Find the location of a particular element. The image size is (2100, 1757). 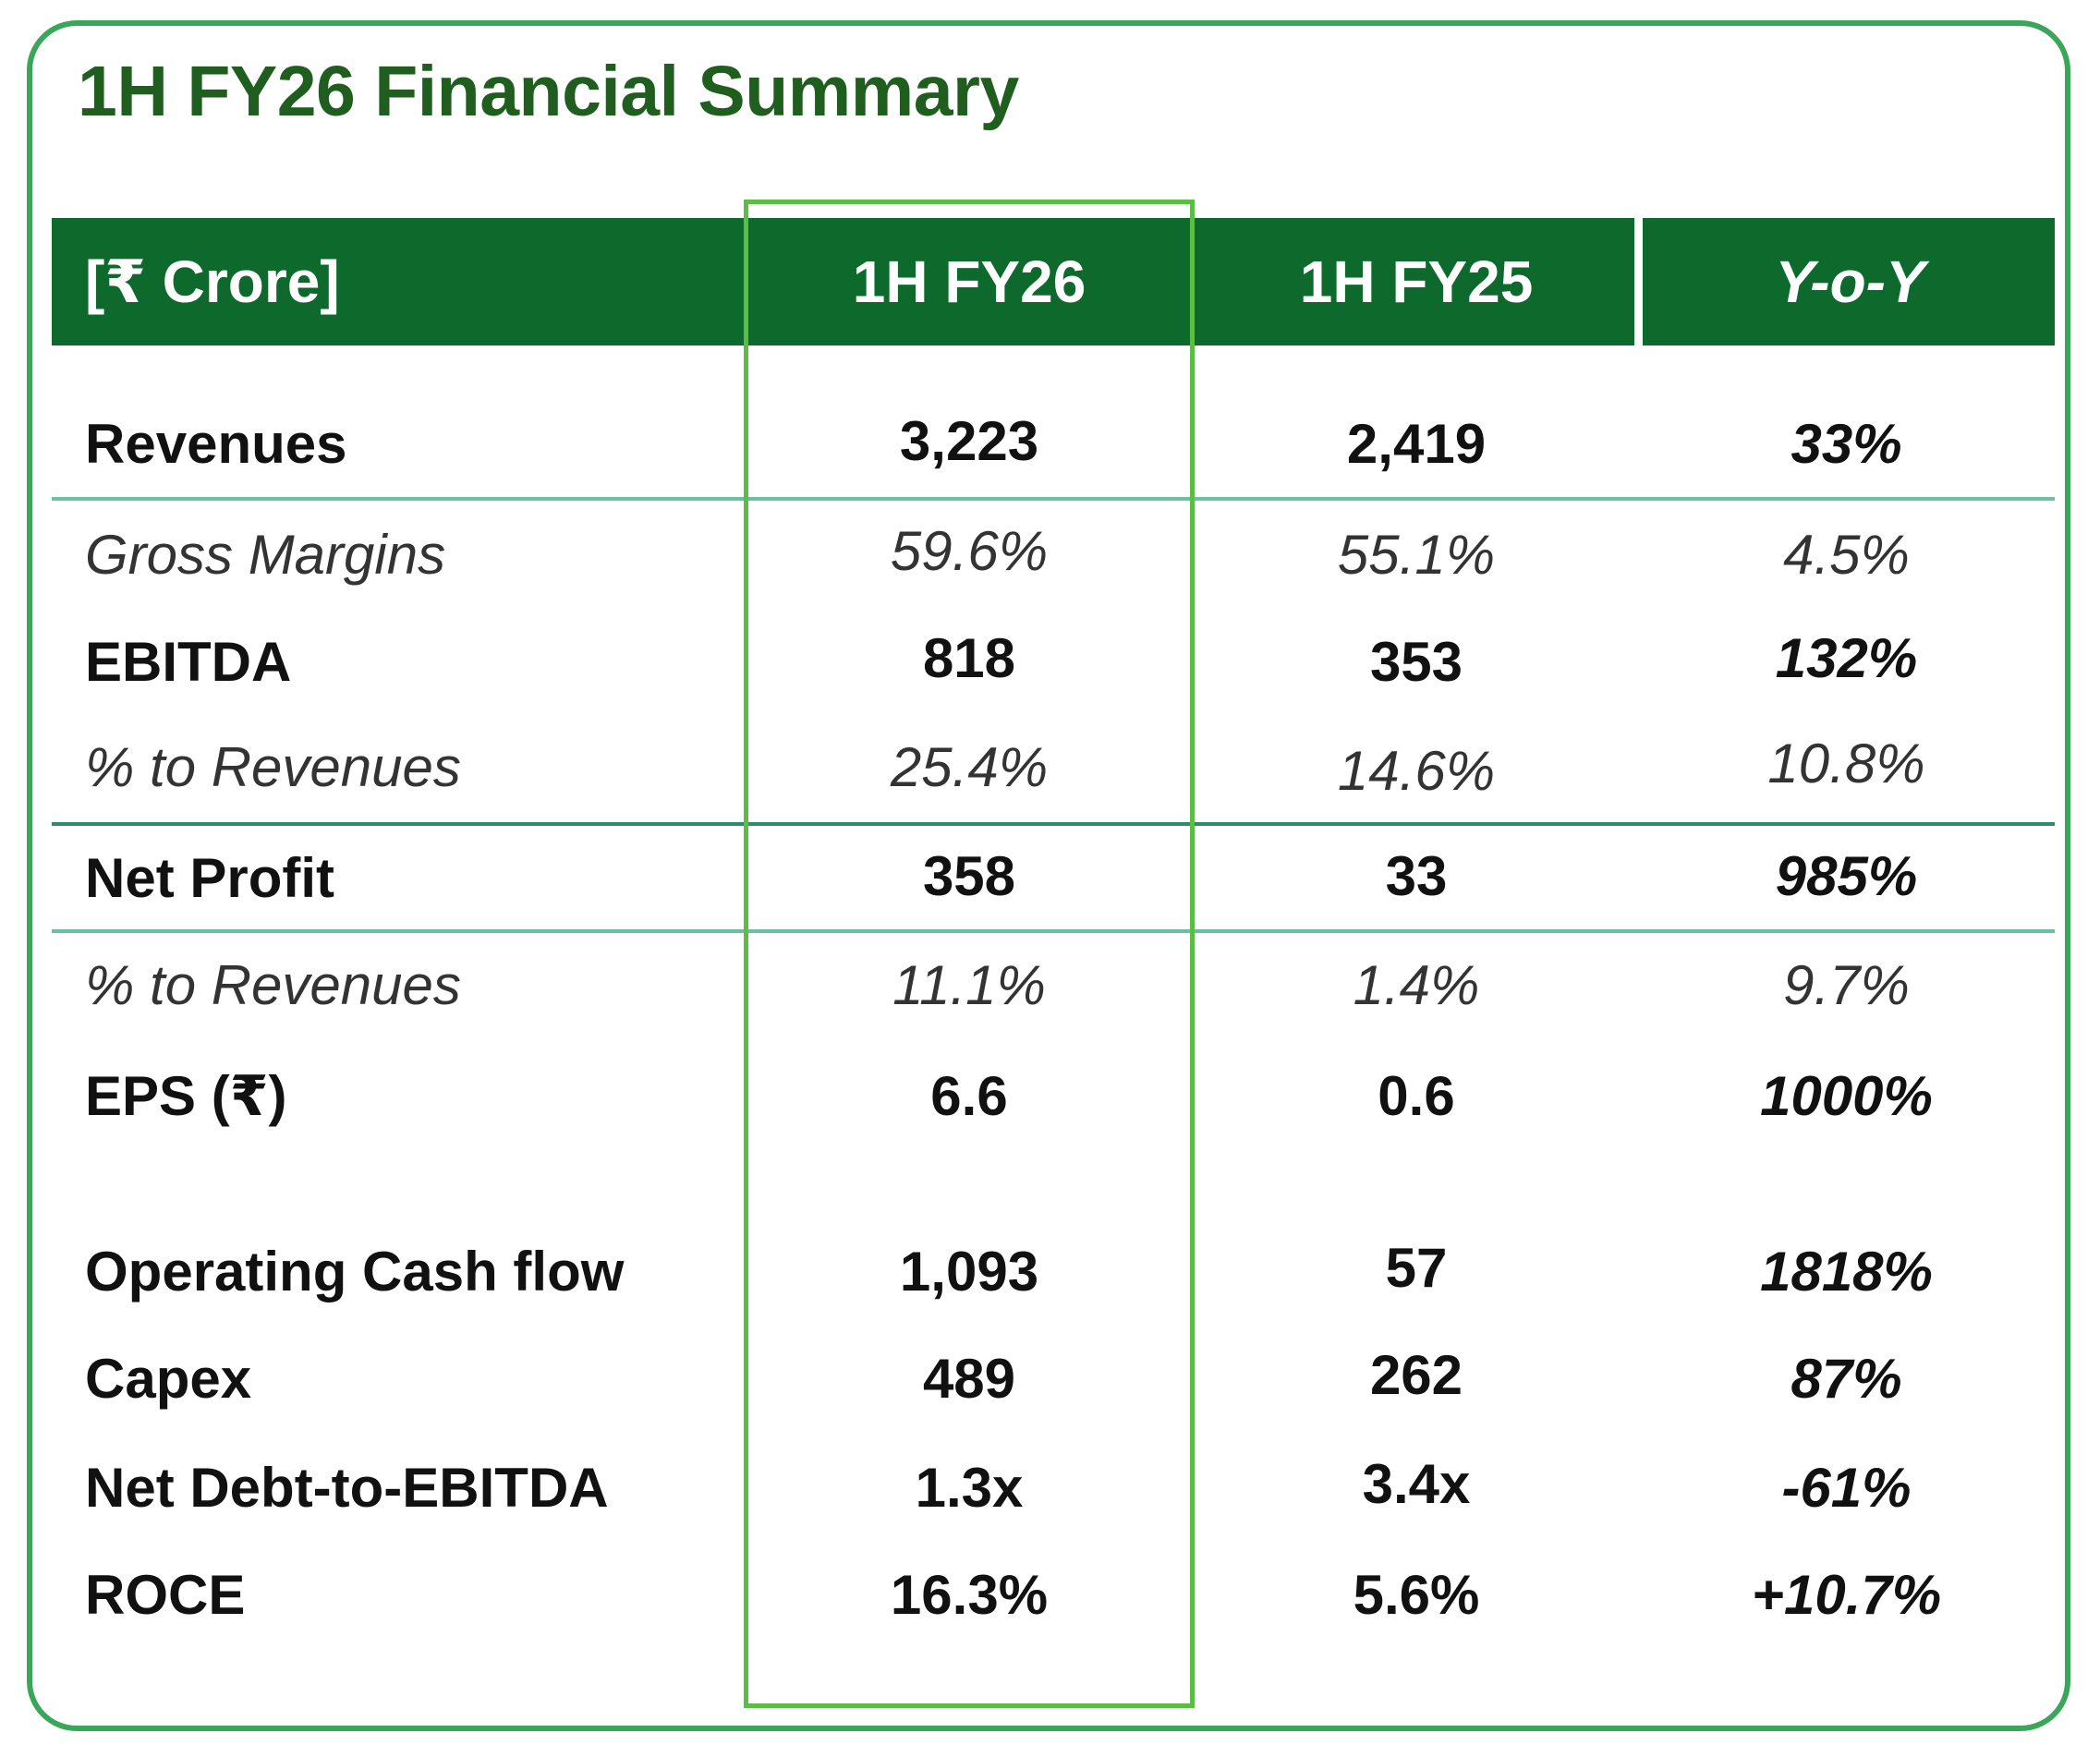

value-fy25: 0.6 is located at coordinates (1417, 1096).